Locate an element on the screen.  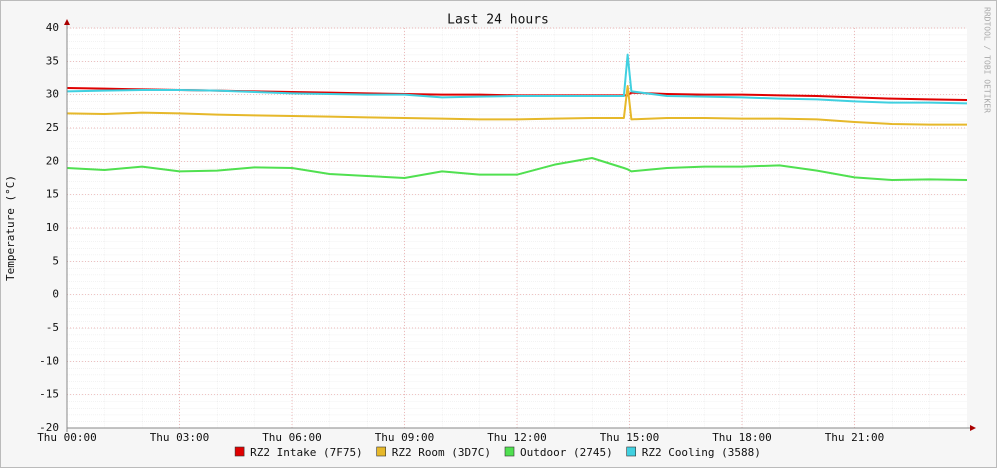
legend-item: RZ2 Room (3D7C) is located at coordinates (433, 452).